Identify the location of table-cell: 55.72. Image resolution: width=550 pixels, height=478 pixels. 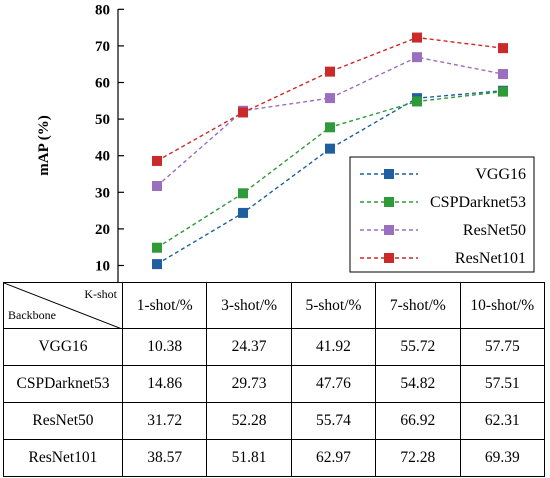
(418, 347).